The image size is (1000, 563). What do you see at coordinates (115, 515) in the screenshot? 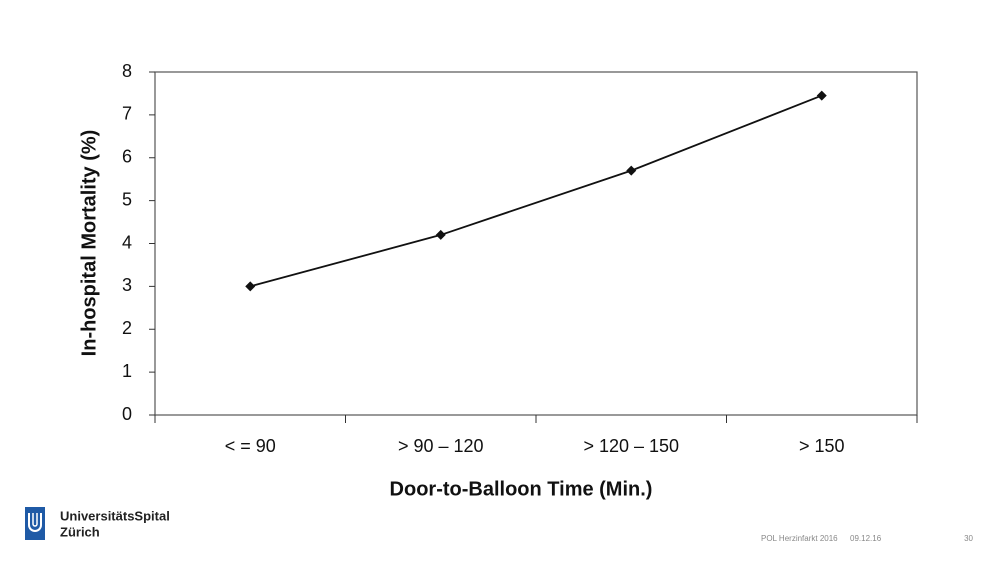
I see `logo-text: UniversitätsSpital` at bounding box center [115, 515].